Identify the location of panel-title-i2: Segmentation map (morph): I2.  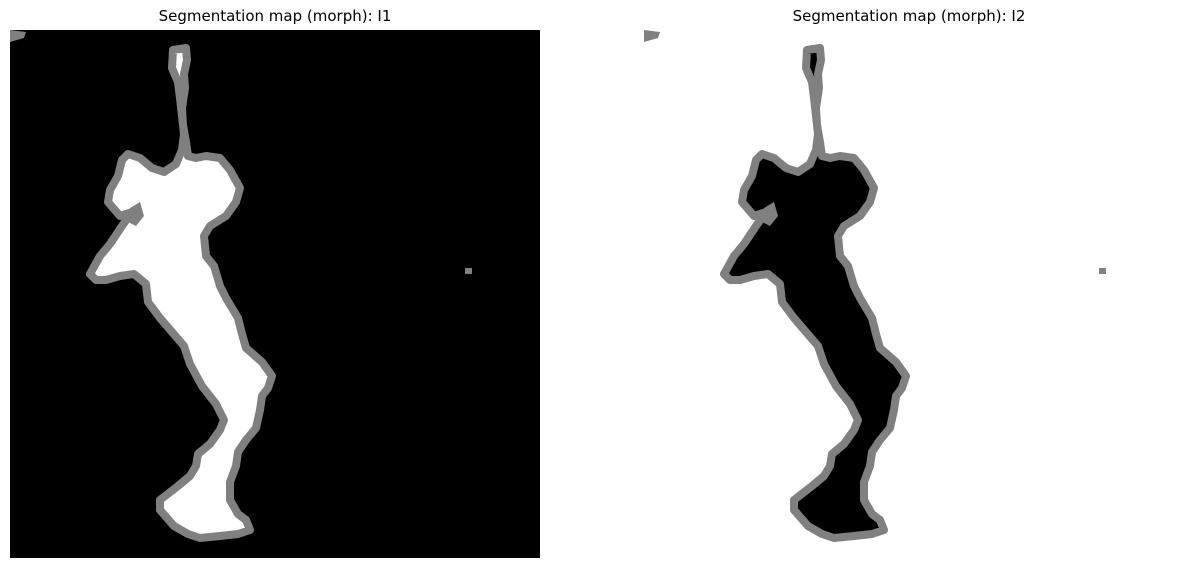
(909, 16).